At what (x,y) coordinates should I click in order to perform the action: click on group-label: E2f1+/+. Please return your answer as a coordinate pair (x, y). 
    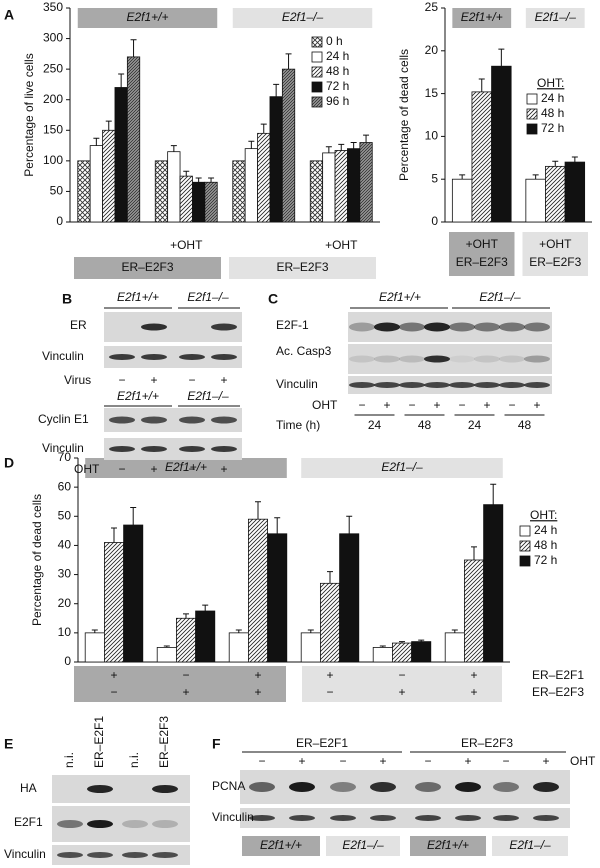
    Looking at the image, I should click on (186, 467).